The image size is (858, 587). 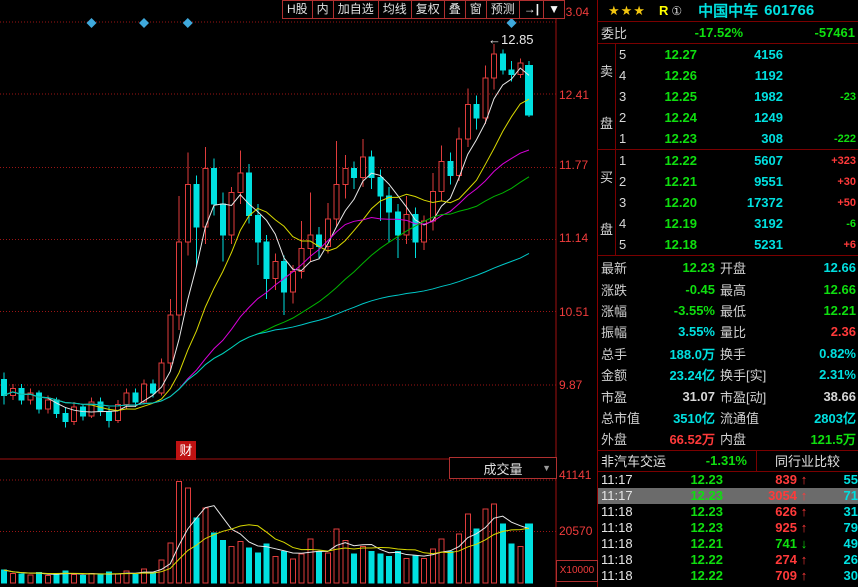 What do you see at coordinates (728, 512) in the screenshot?
I see `trade-row: 11:18 12.23 626 ↑ 31` at bounding box center [728, 512].